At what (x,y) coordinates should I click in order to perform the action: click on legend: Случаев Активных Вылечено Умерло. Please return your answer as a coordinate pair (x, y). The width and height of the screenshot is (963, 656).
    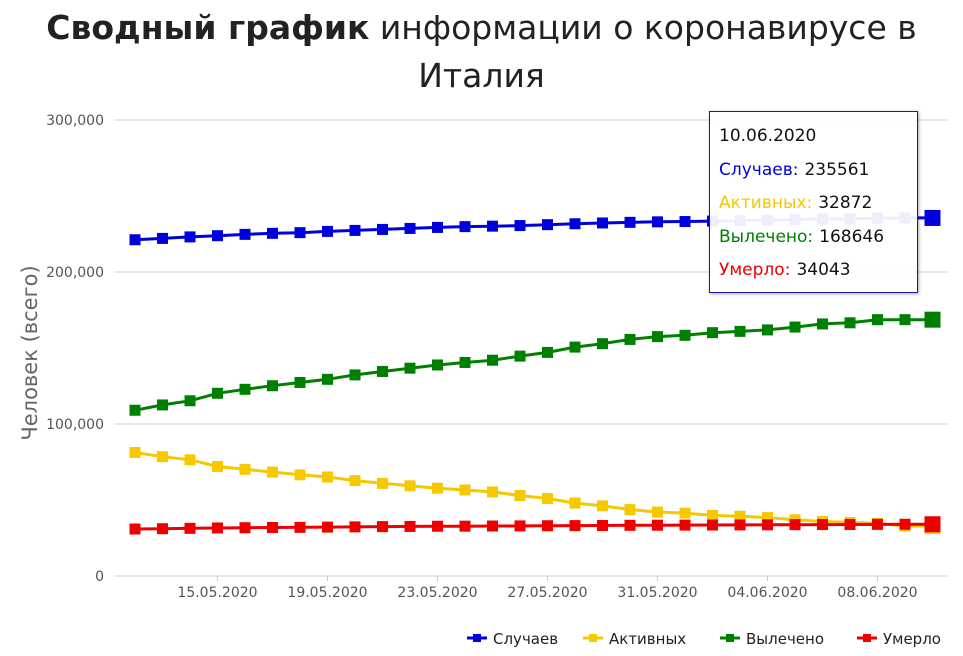
    Looking at the image, I should click on (704, 639).